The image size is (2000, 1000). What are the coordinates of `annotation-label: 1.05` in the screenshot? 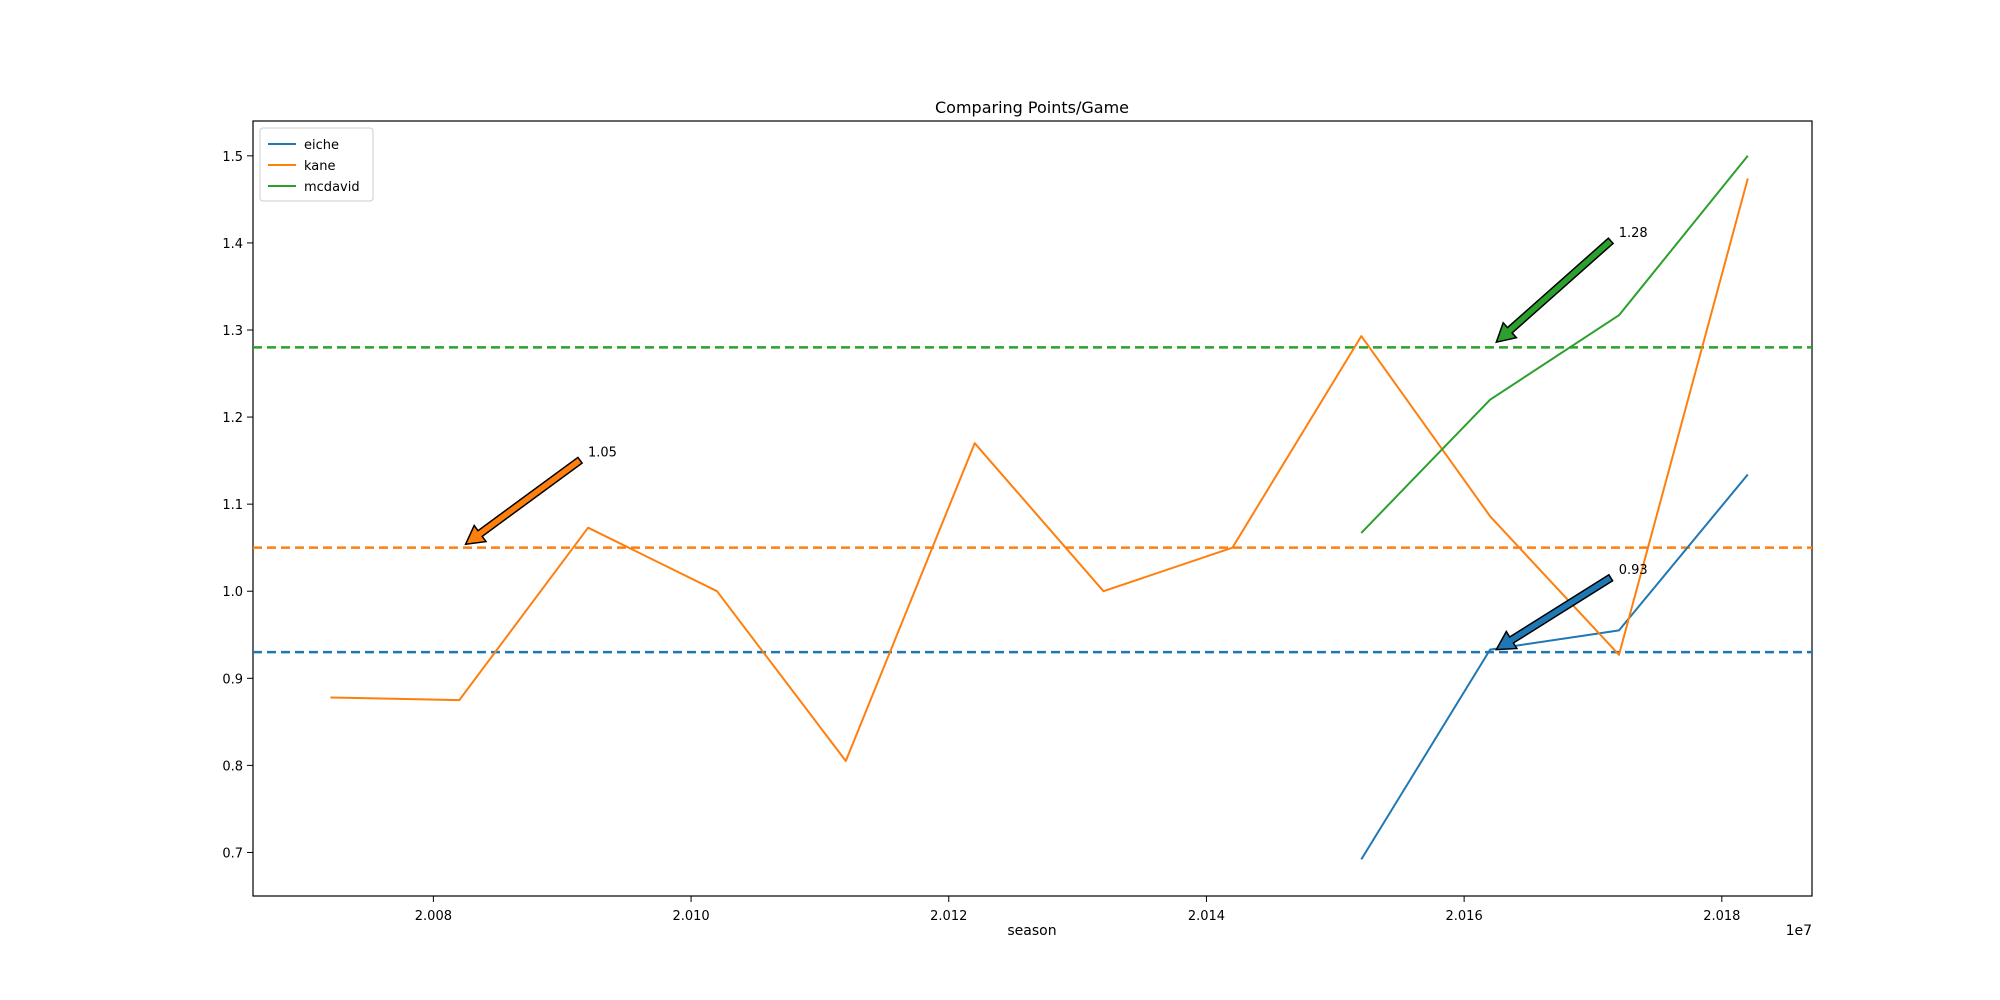 It's located at (602, 452).